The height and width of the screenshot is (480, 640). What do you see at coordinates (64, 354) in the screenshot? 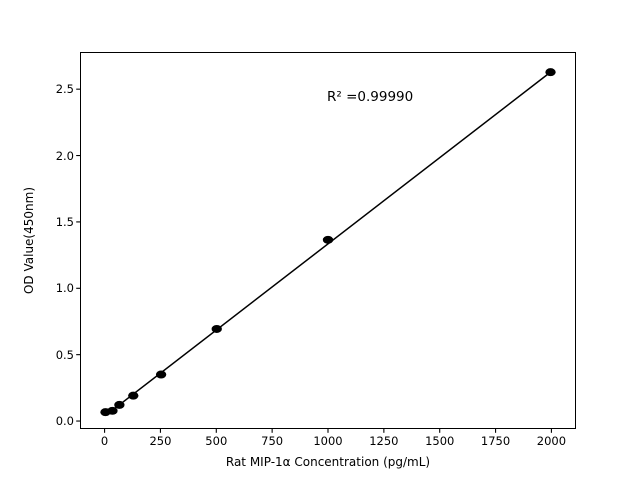
I see `y-tick-label: 0.5` at bounding box center [64, 354].